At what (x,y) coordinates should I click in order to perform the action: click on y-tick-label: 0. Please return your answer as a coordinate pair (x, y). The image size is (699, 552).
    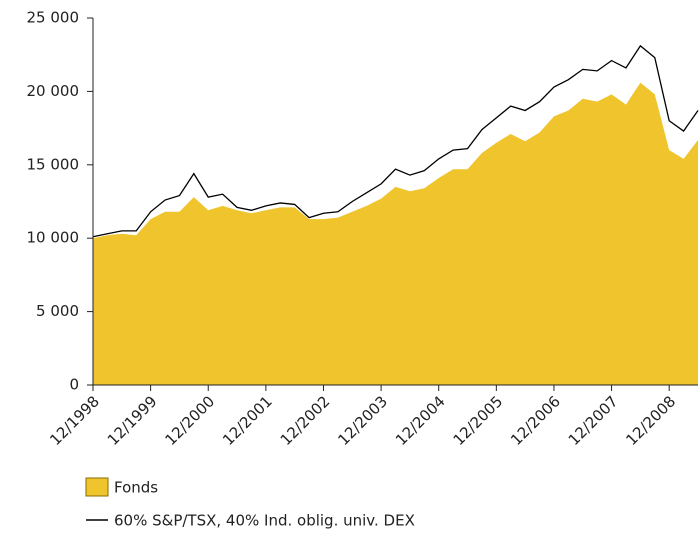
    Looking at the image, I should click on (74, 385).